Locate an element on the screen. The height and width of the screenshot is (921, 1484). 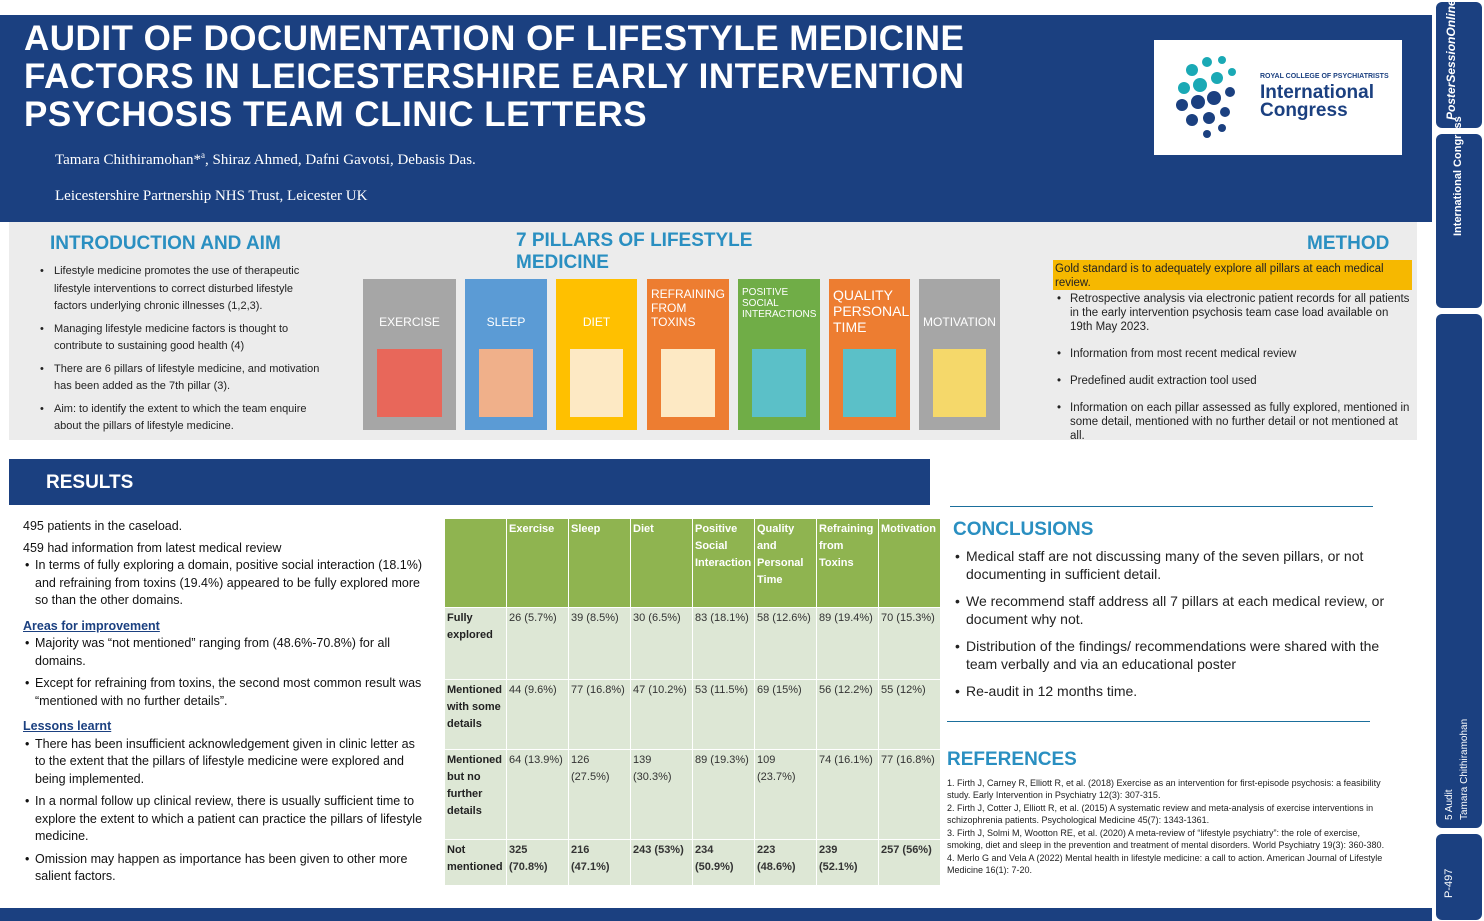
title-line: PSYCHOSIS TEAM CLINIC LETTERS is located at coordinates (336, 114).